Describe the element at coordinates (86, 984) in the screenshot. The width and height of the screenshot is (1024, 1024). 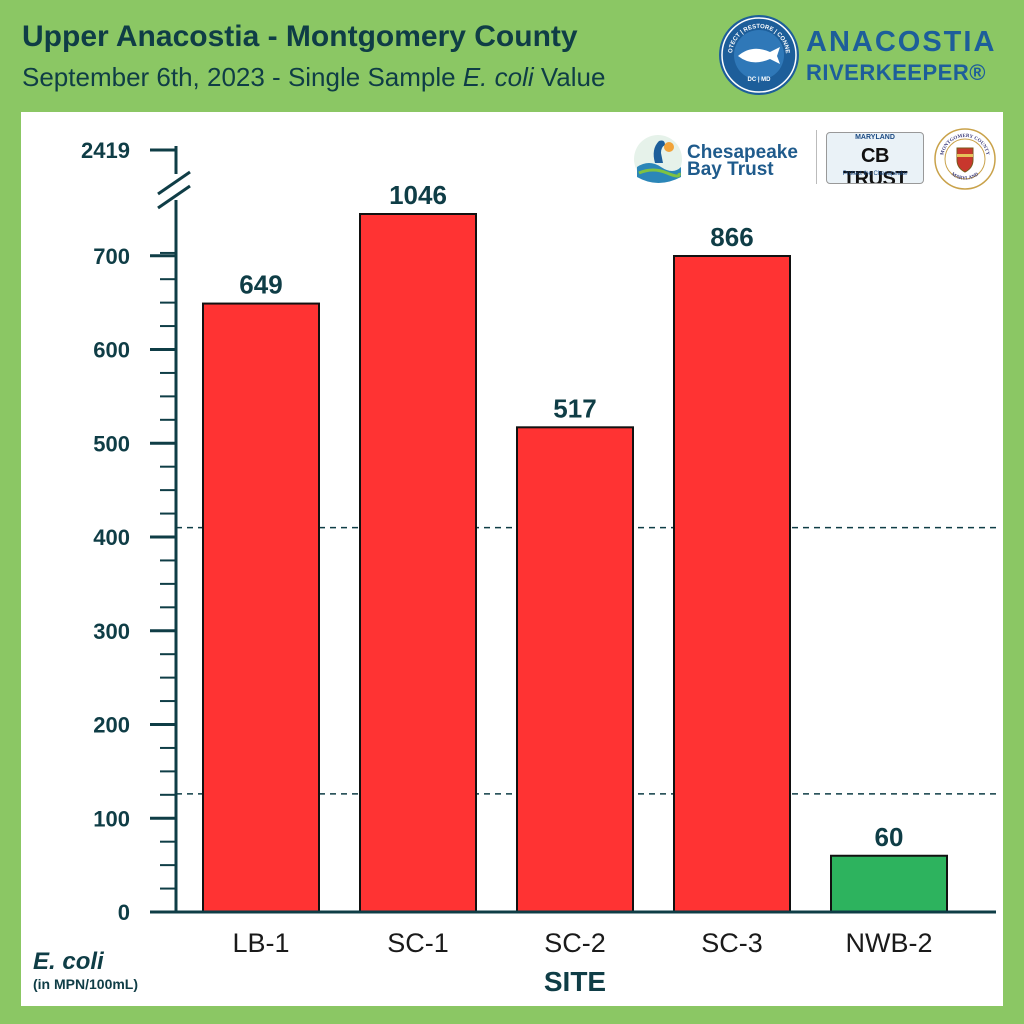
I see `y-axis-unit: (in MPN/100mL)` at that location.